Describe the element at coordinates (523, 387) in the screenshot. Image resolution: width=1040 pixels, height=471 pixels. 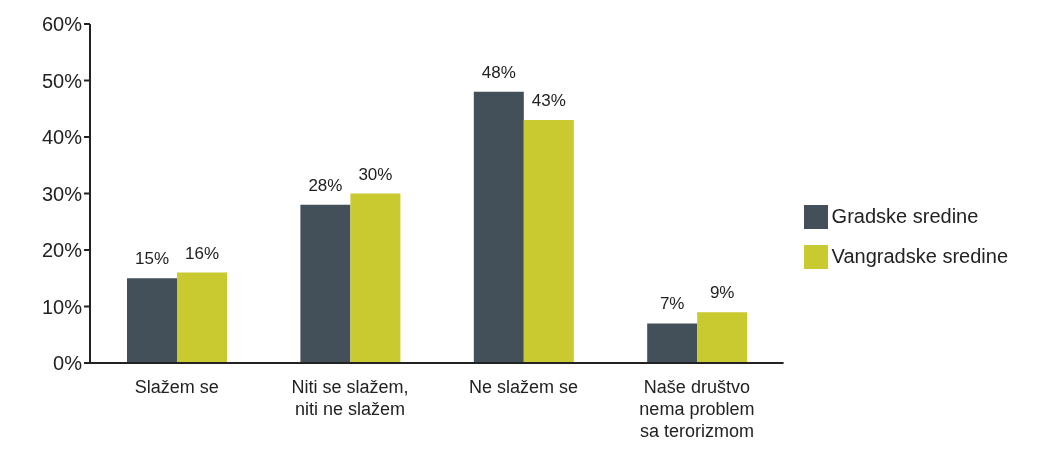
I see `x-tick-label: Ne slažem se` at that location.